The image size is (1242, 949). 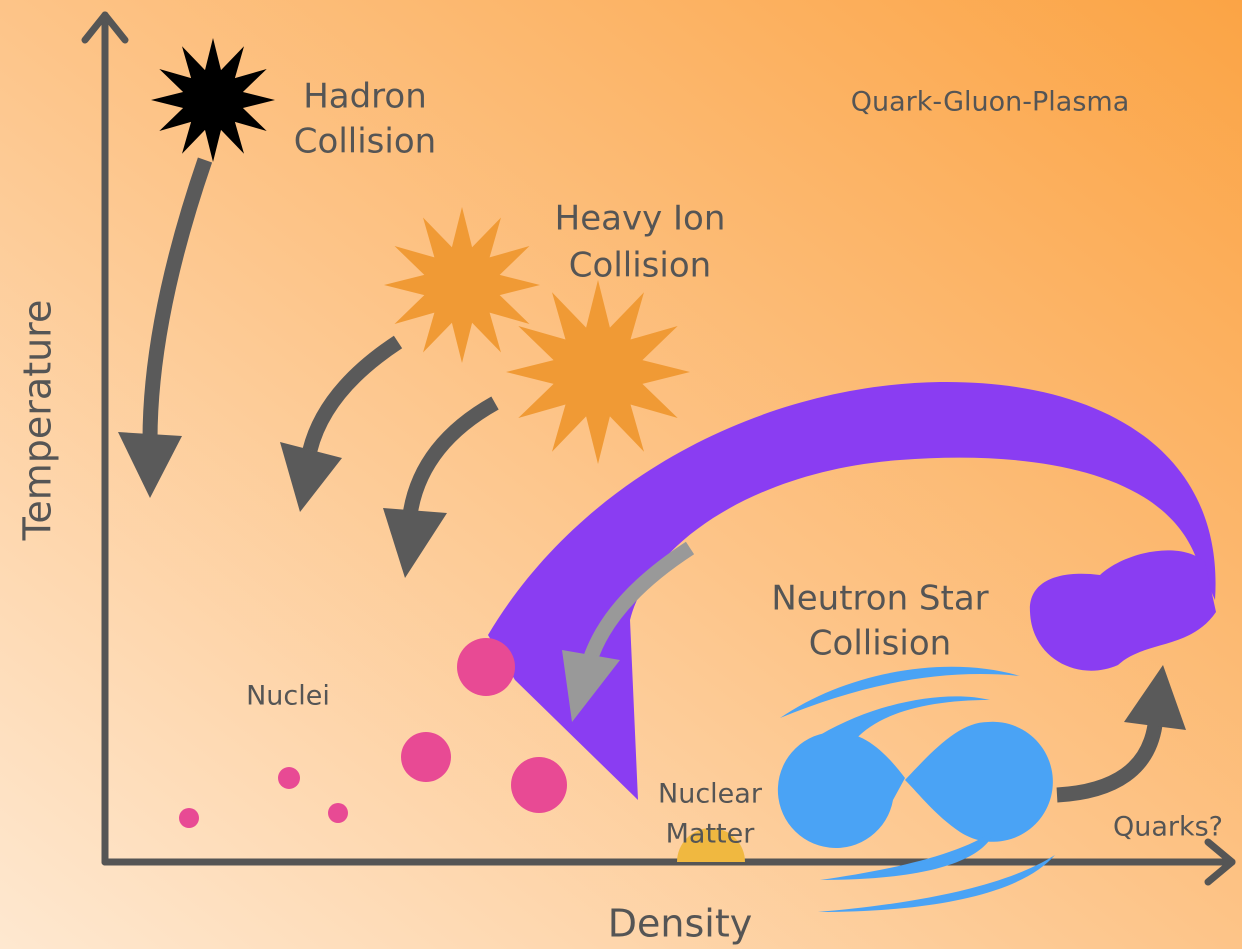 I want to click on label: Matter, so click(x=711, y=834).